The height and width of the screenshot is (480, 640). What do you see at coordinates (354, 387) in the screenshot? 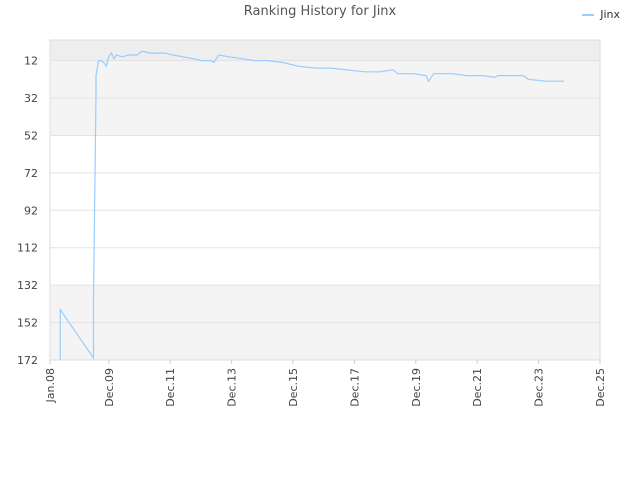
I see `x-tick-label: Dec.17` at bounding box center [354, 387].